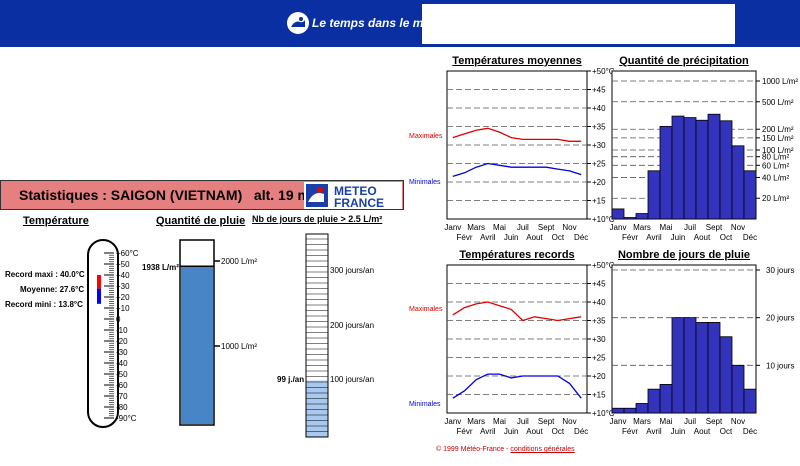 The width and height of the screenshot is (800, 466). I want to click on temp-mean-min-label: Minimales, so click(425, 182).